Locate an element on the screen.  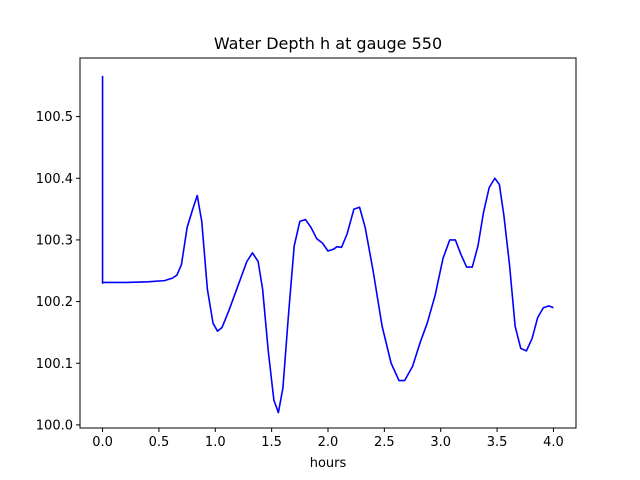
y-tick-label: 100.3 is located at coordinates (54, 240).